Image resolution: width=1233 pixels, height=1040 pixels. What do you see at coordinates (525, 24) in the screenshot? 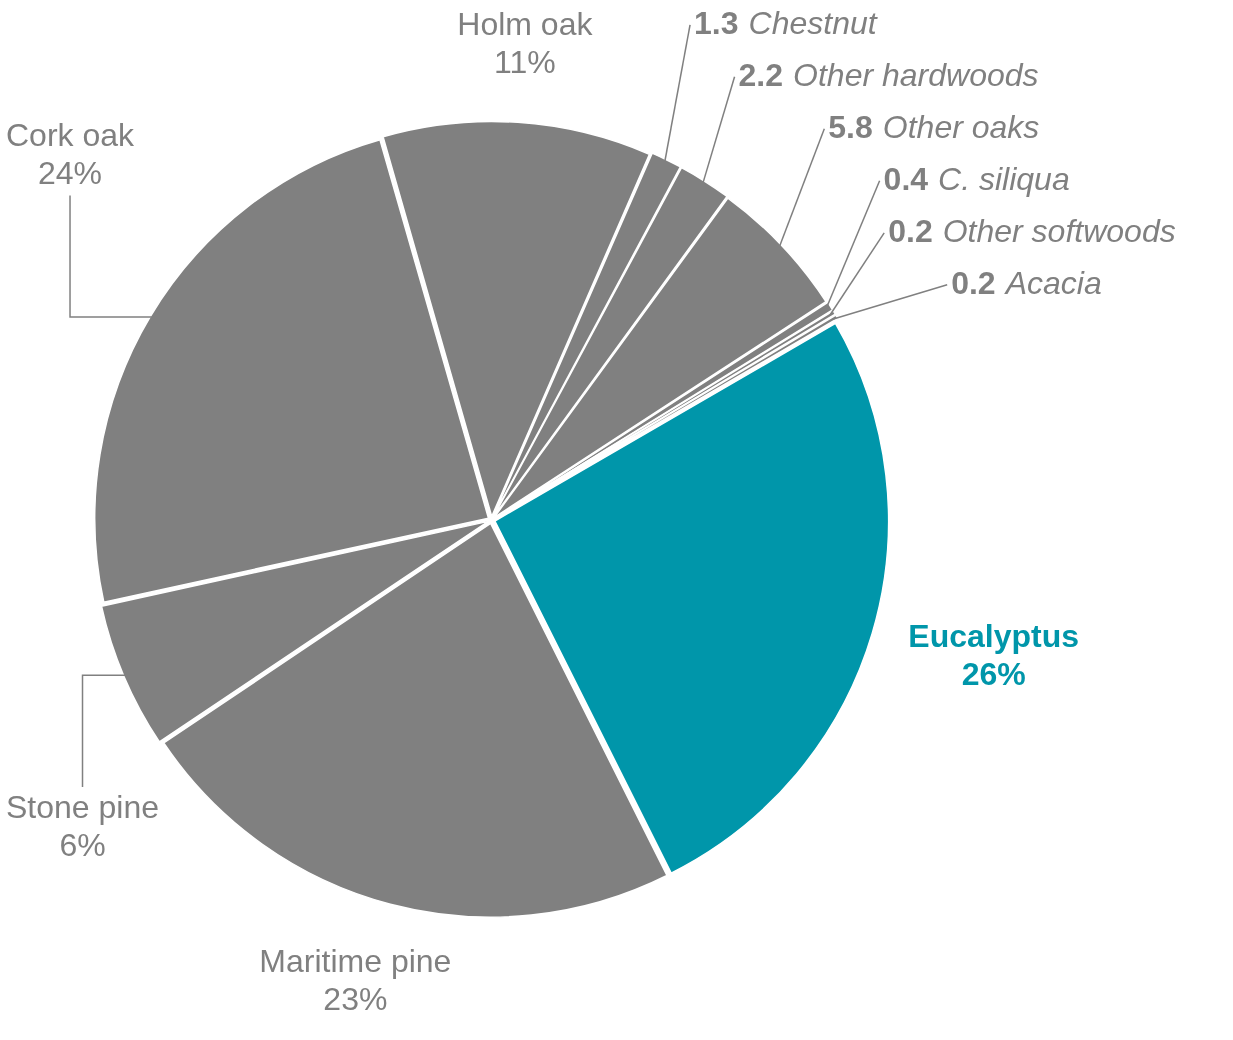
I see `slice-label: Holm oak` at bounding box center [525, 24].